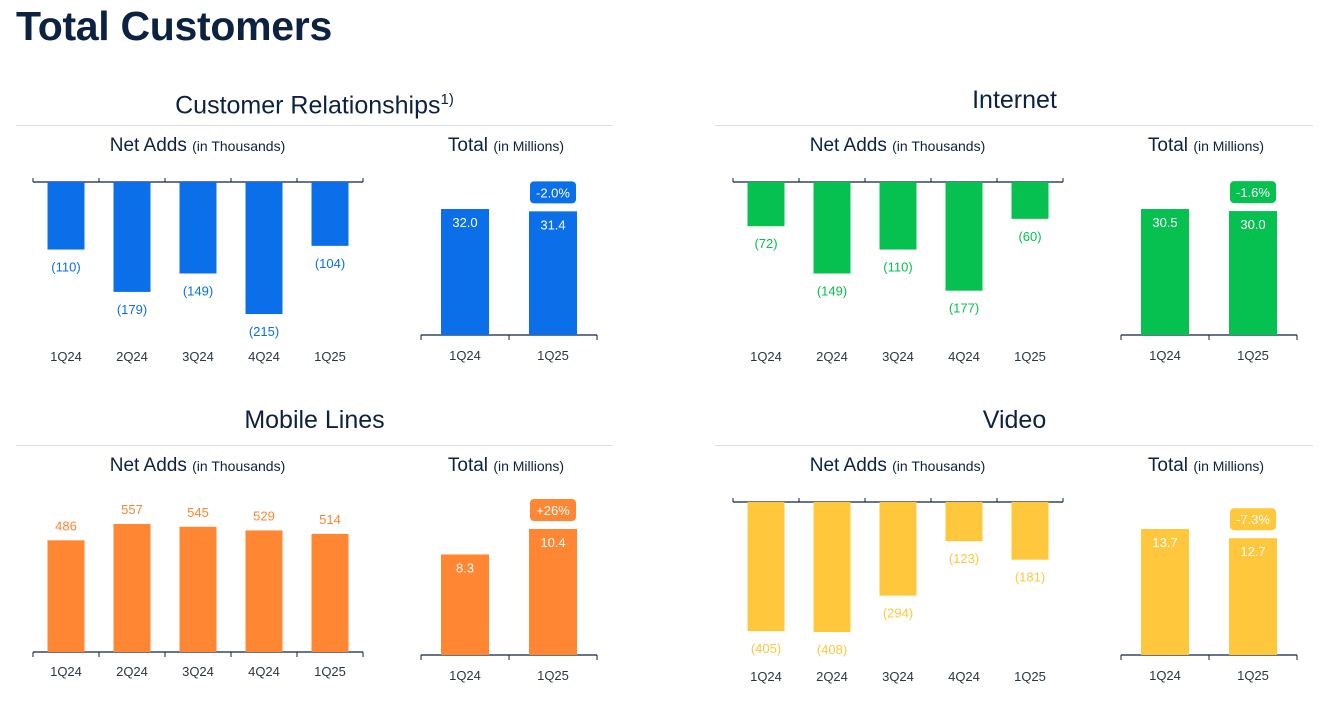 The image size is (1323, 704). I want to click on panel-title-text: Mobile Lines, so click(314, 420).